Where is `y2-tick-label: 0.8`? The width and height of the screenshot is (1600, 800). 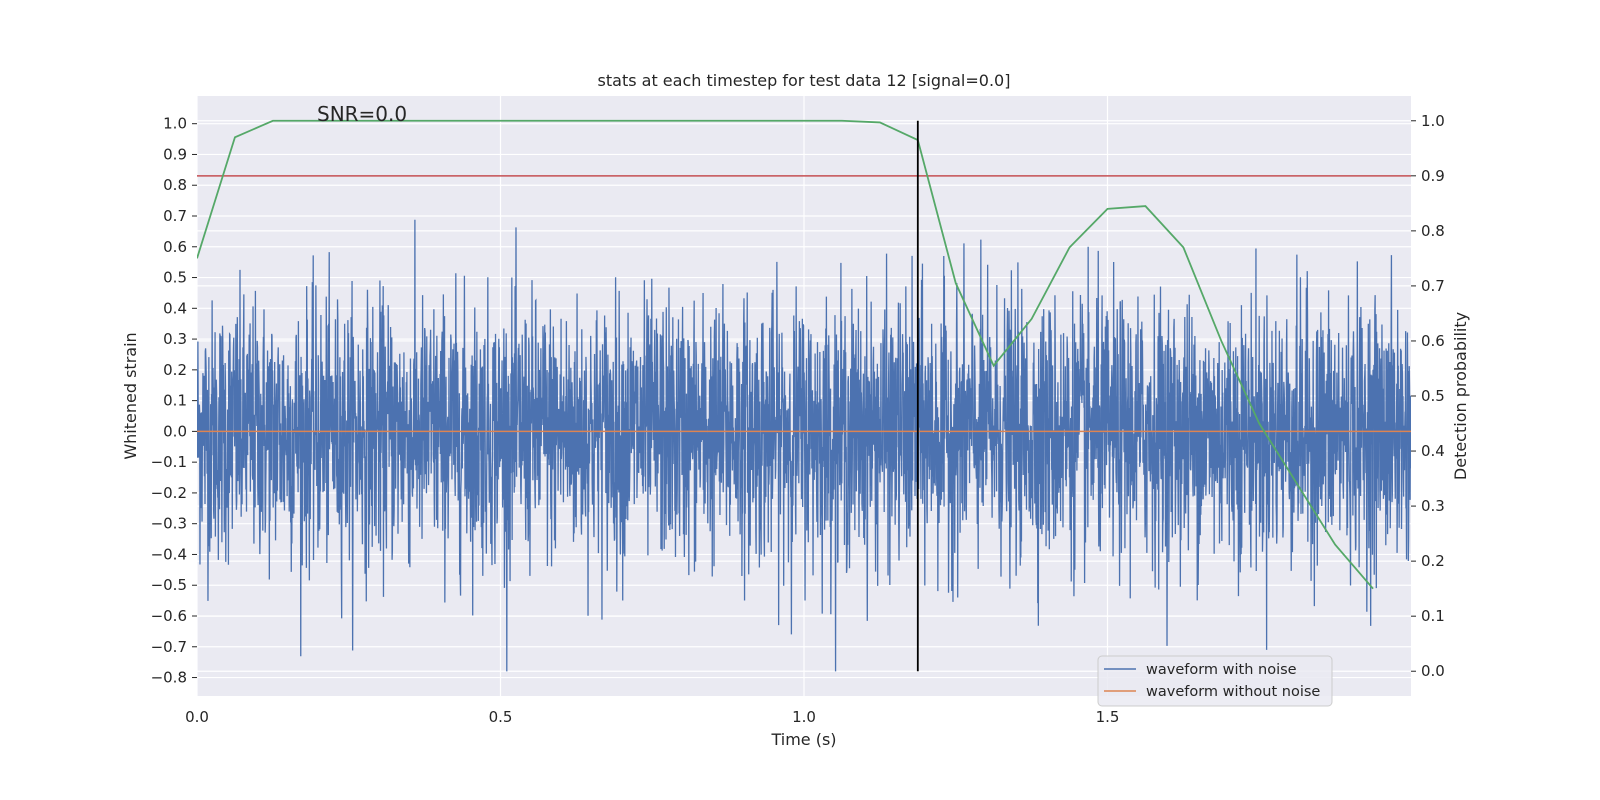
y2-tick-label: 0.8 is located at coordinates (1433, 231).